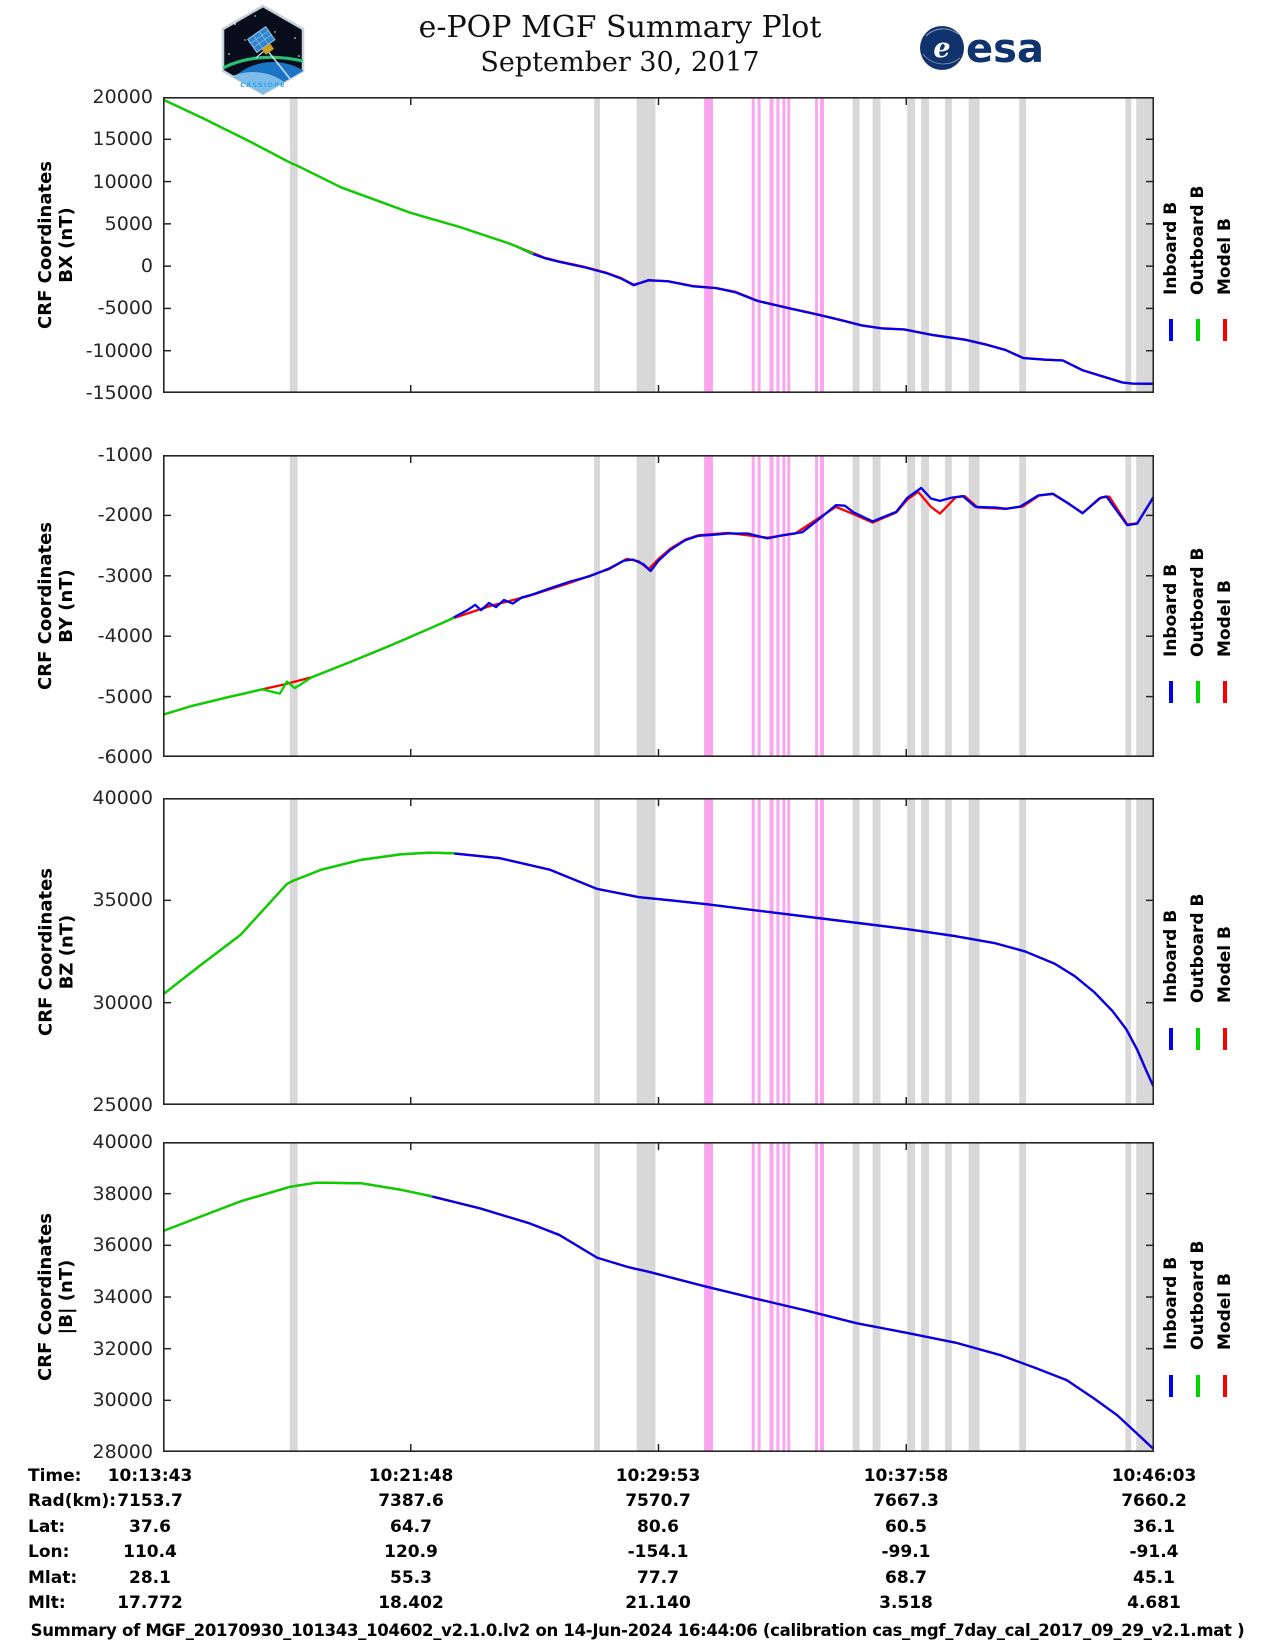 Image resolution: width=1275 pixels, height=1650 pixels. I want to click on table-cell: 10:29:53, so click(658, 1476).